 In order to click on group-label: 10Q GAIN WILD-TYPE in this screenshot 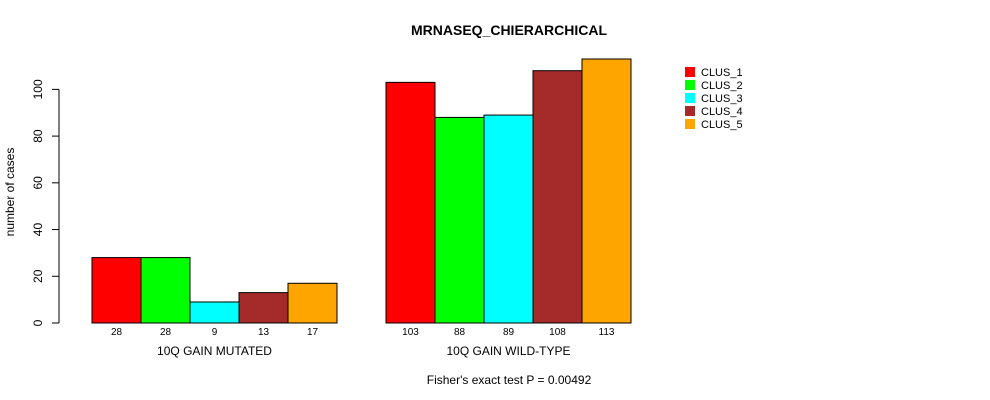, I will do `click(508, 351)`.